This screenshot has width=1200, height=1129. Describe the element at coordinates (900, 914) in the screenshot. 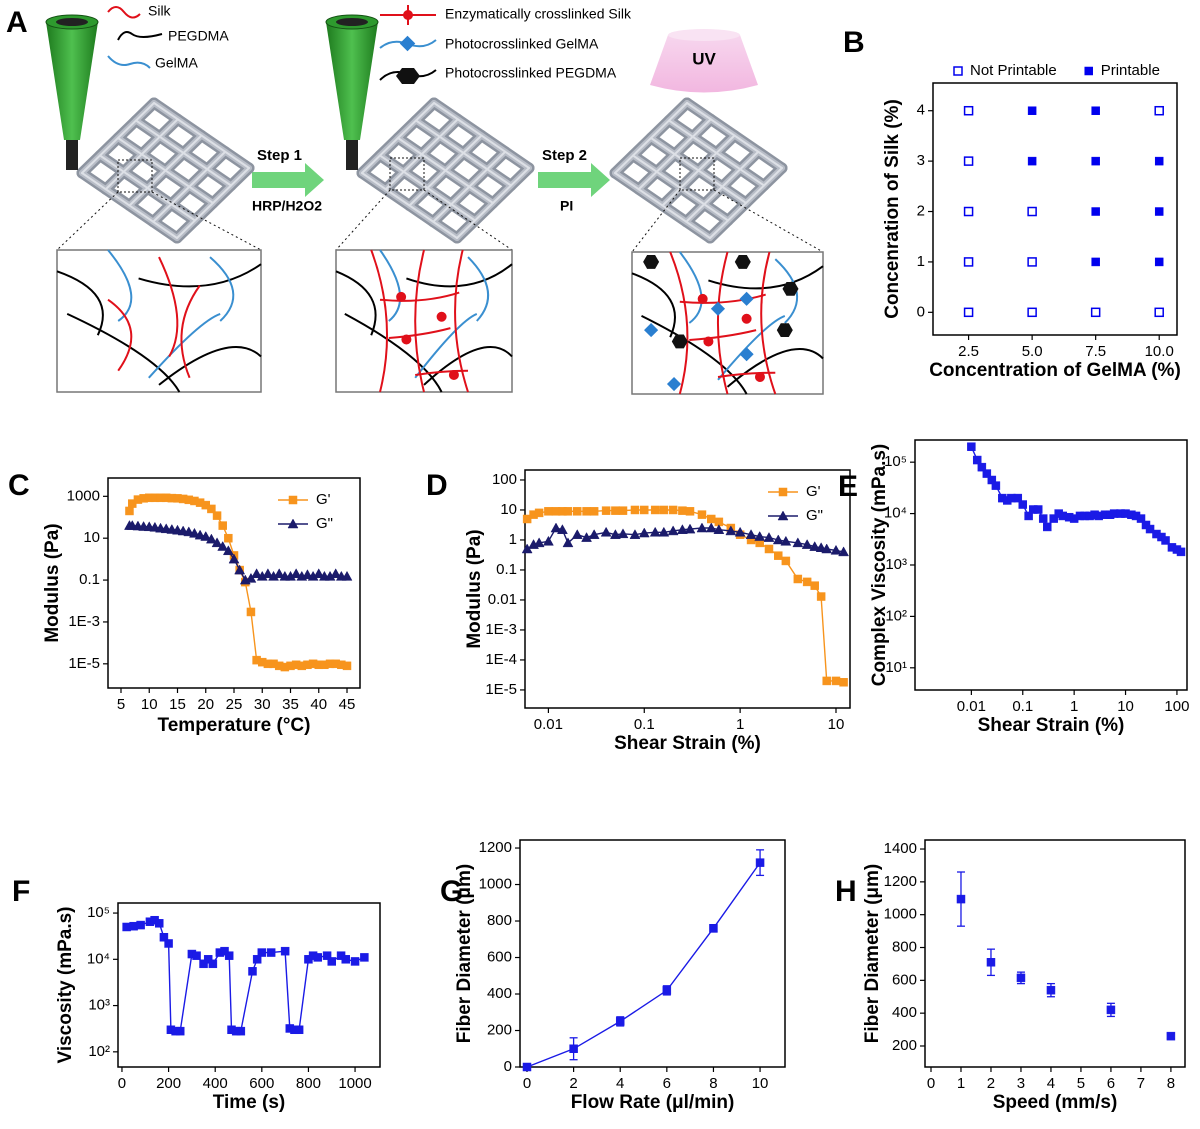

I see `y-tick-label: 1000` at that location.